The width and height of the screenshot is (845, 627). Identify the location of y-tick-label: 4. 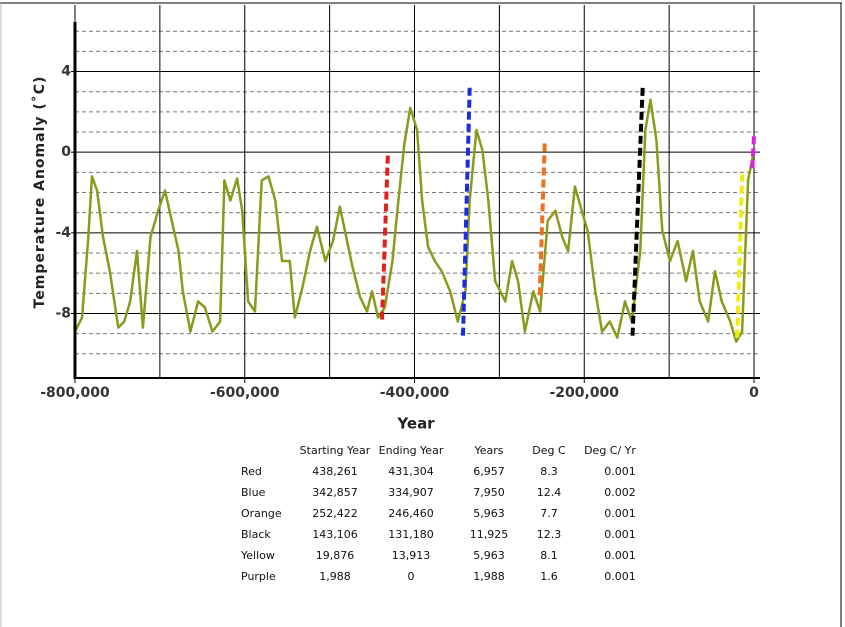
(66, 72).